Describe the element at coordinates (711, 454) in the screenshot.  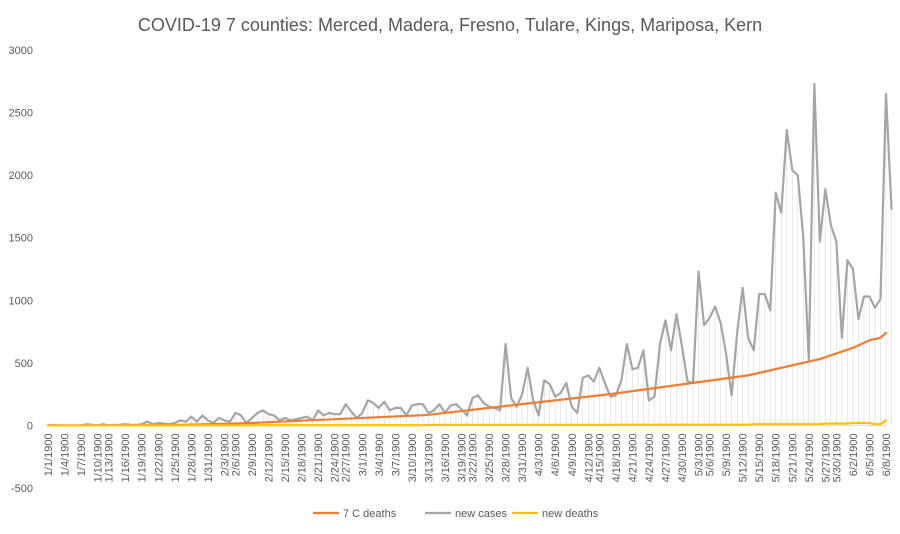
I see `x-tick-label: 5/6/1900` at that location.